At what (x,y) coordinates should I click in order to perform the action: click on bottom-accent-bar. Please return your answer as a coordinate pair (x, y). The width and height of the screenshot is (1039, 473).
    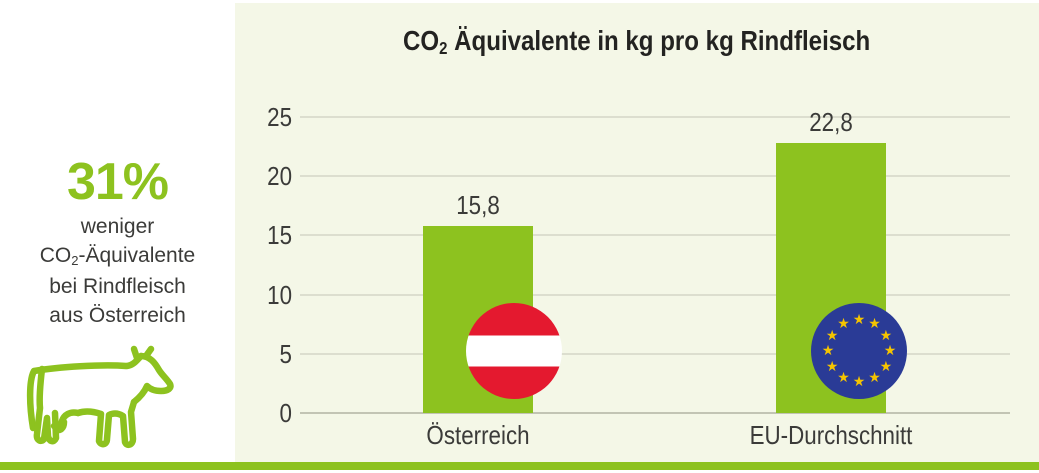
    Looking at the image, I should click on (519, 466).